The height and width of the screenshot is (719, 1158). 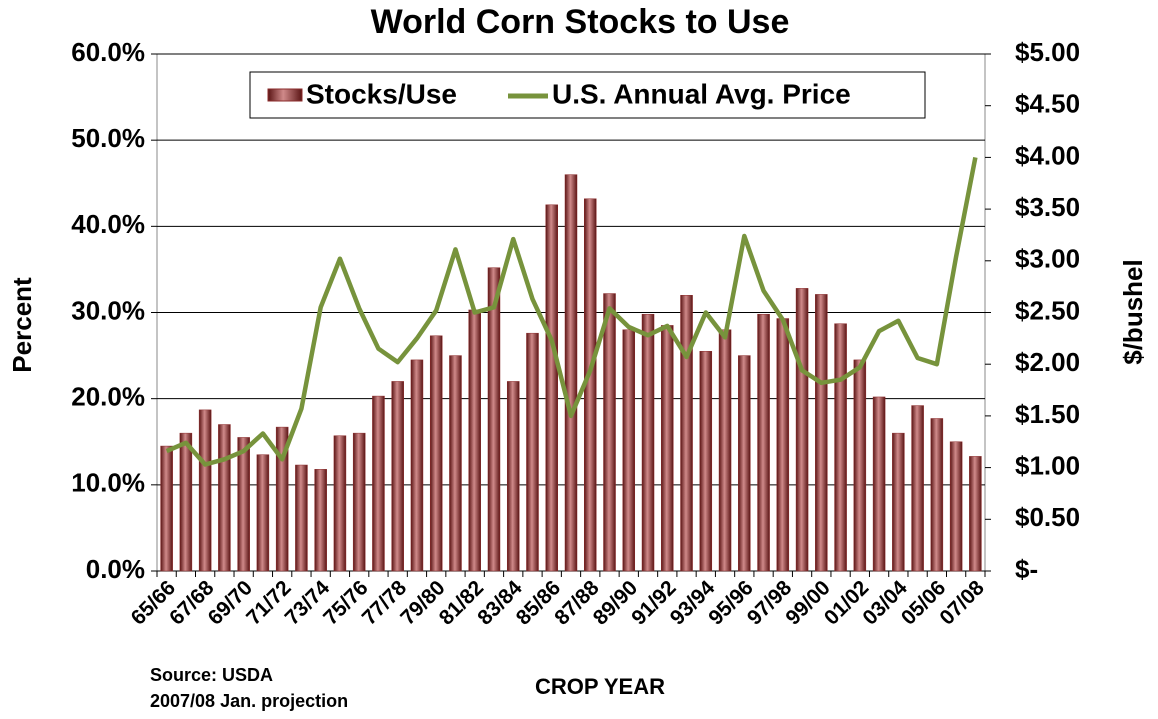 I want to click on y2-tick-label: $4.00, so click(x=1047, y=155).